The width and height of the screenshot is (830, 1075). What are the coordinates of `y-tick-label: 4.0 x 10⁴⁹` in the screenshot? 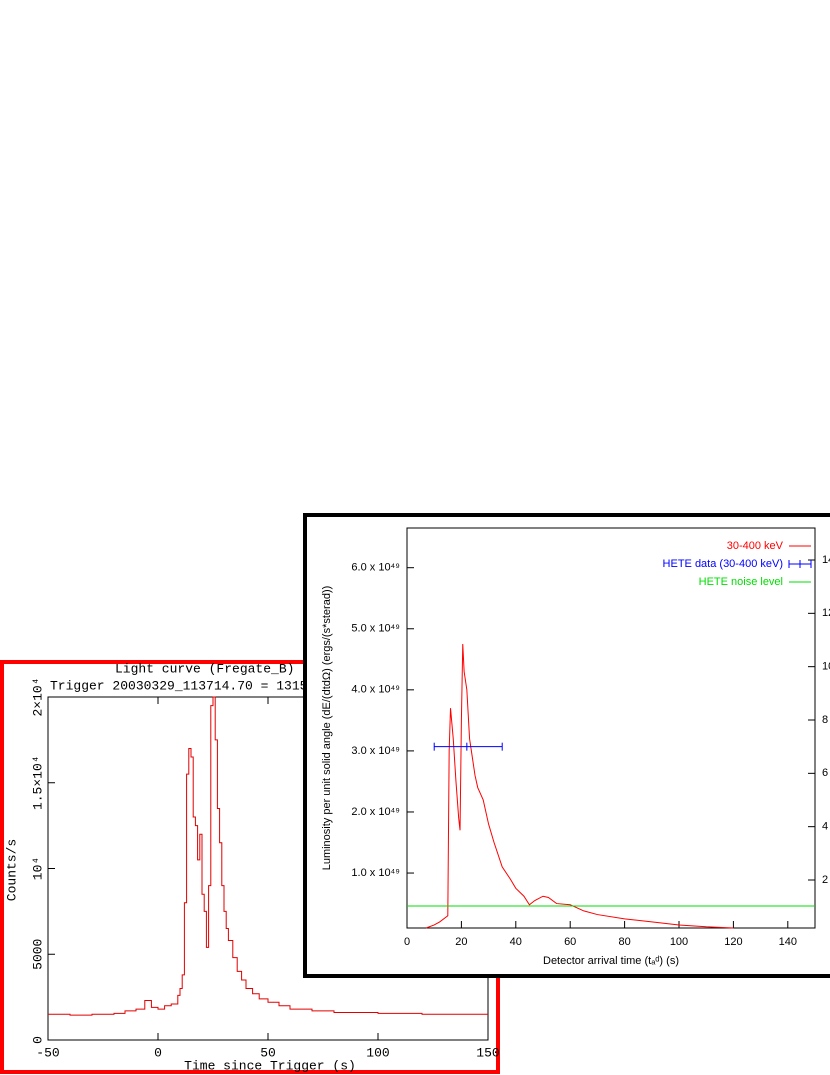 It's located at (375, 690).